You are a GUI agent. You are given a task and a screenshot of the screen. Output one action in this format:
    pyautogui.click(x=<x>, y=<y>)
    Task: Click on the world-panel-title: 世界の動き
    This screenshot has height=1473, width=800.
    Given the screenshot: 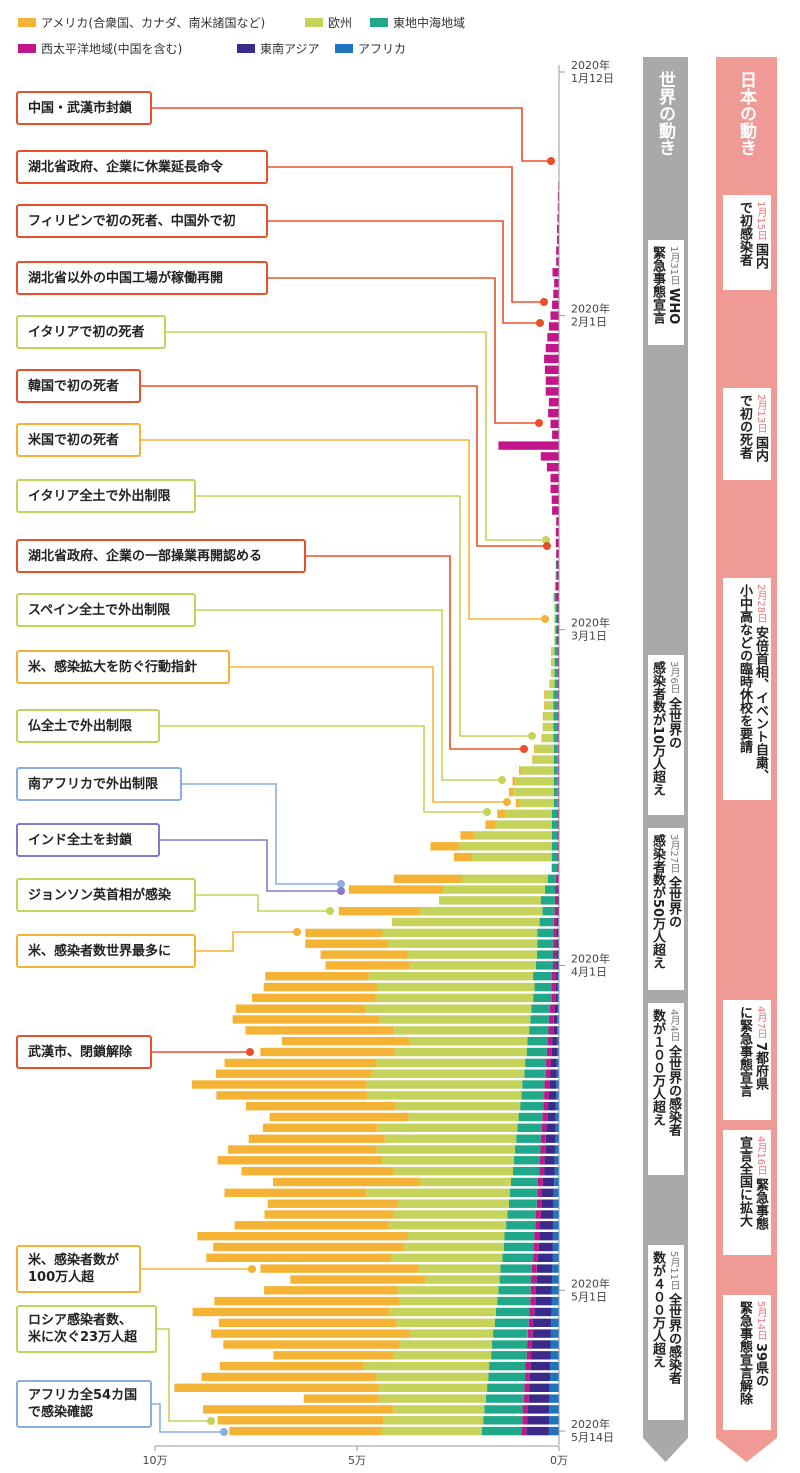 What is the action you would take?
    pyautogui.click(x=665, y=113)
    